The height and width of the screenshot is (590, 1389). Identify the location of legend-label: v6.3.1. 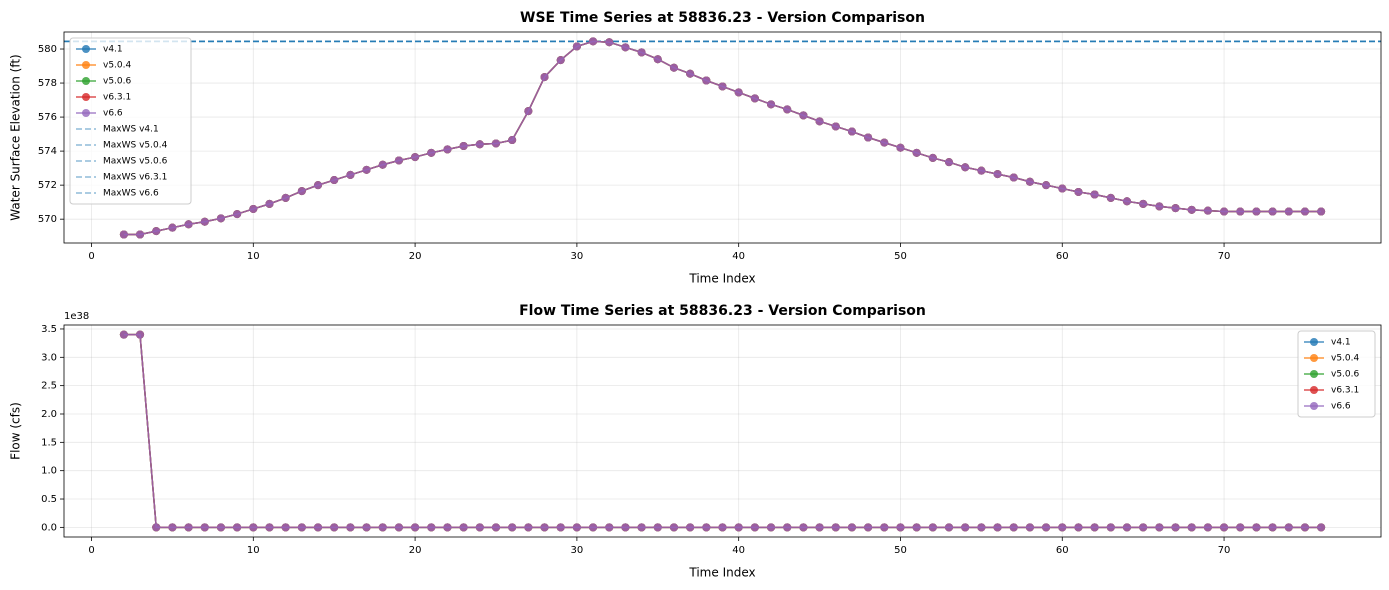
(117, 98).